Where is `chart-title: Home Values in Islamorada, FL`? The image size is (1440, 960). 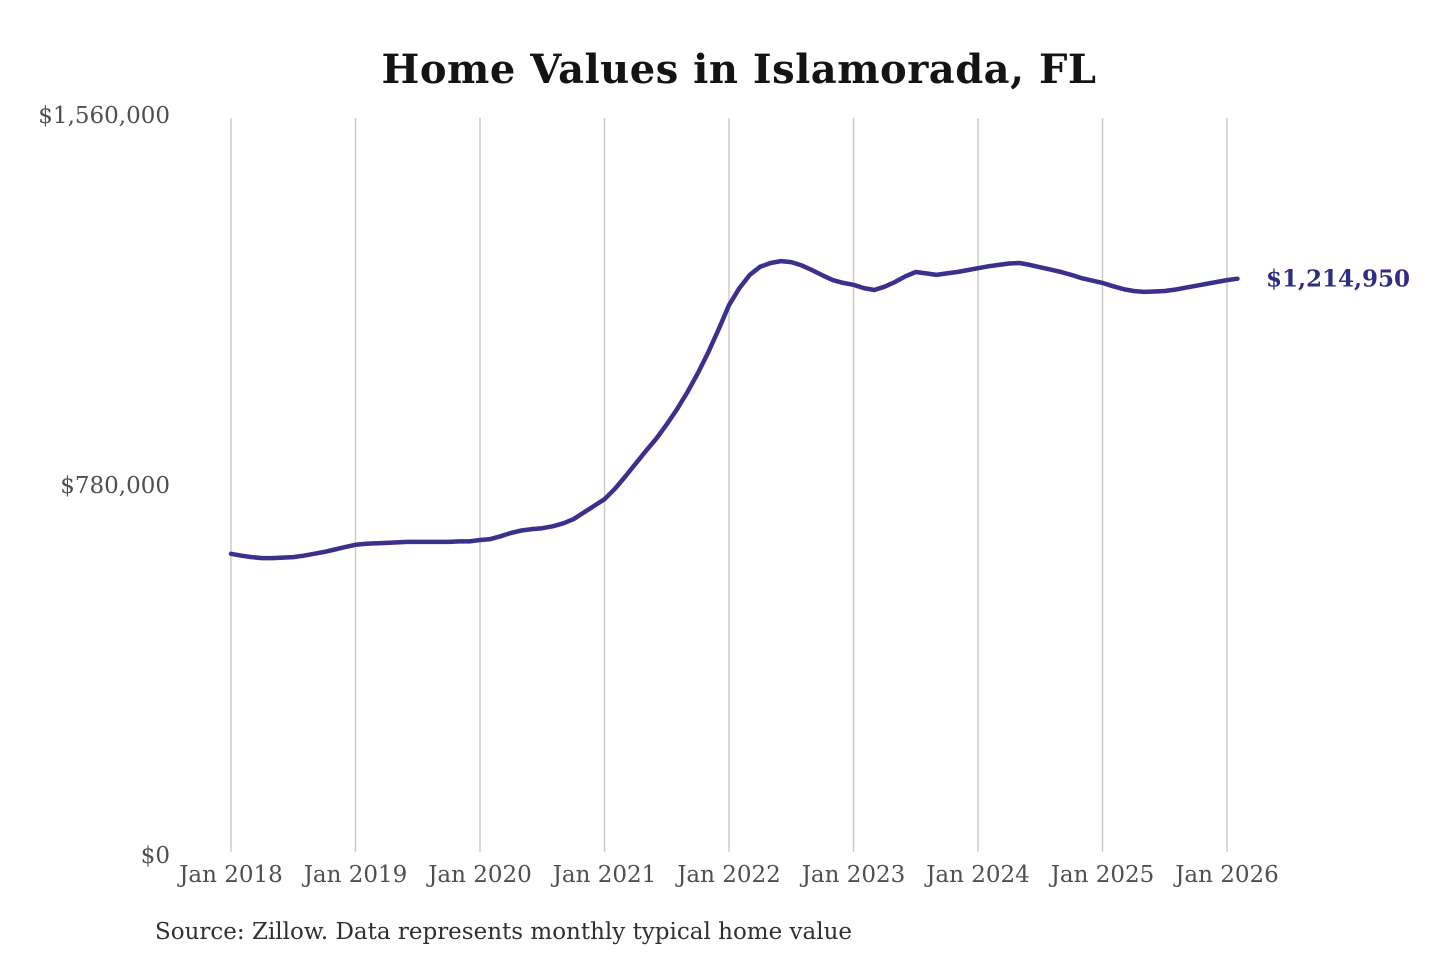
chart-title: Home Values in Islamorada, FL is located at coordinates (739, 69).